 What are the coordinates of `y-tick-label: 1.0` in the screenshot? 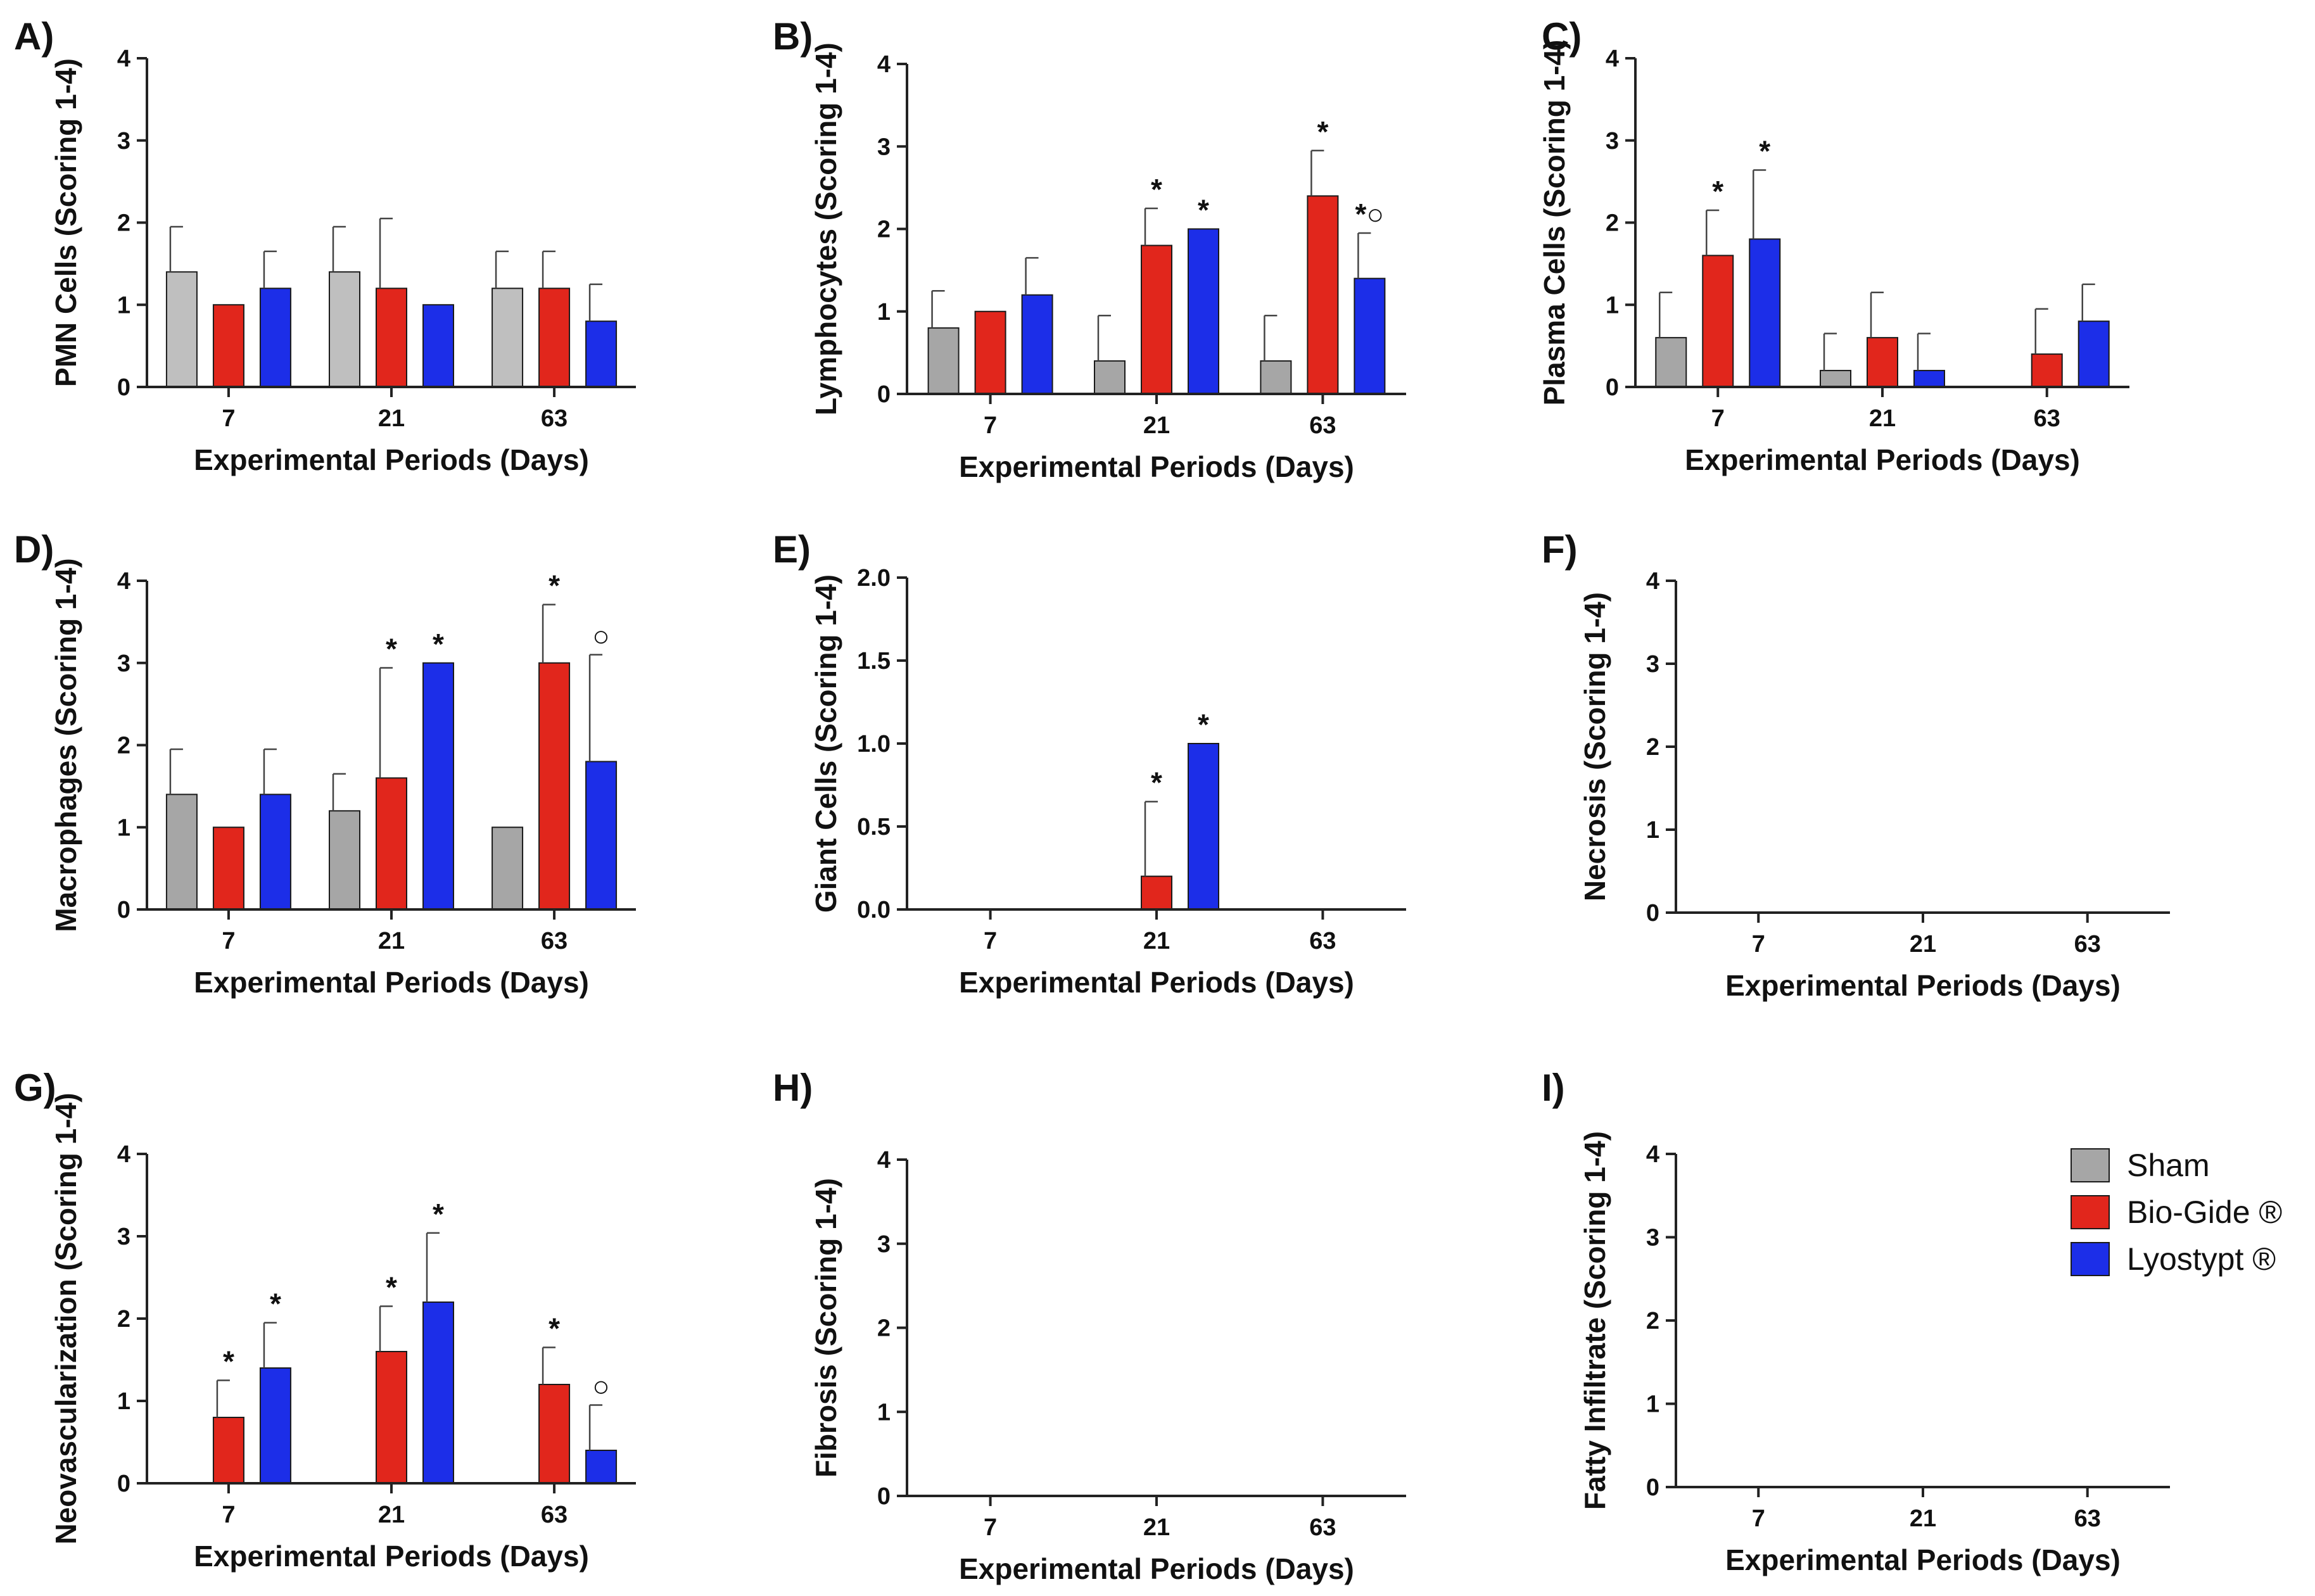 It's located at (874, 744).